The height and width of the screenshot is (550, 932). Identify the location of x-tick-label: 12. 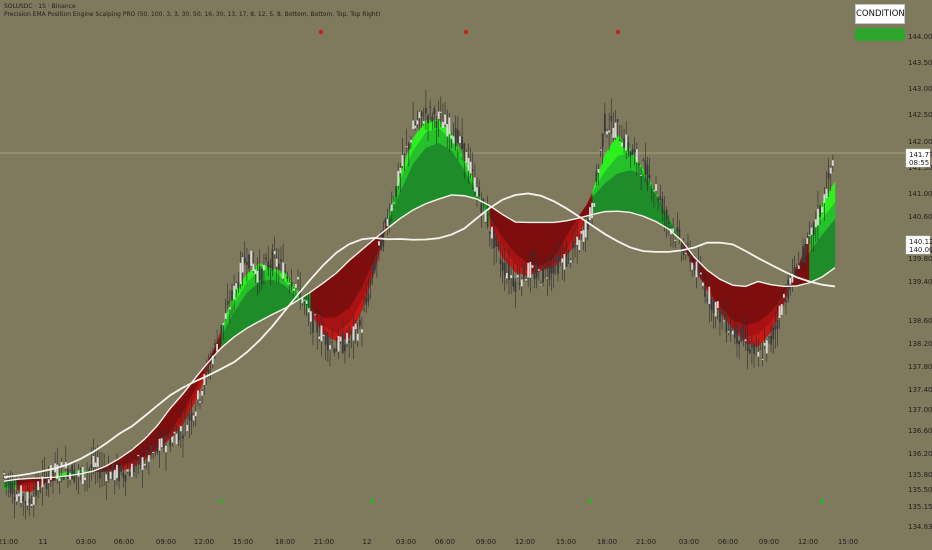
(367, 542).